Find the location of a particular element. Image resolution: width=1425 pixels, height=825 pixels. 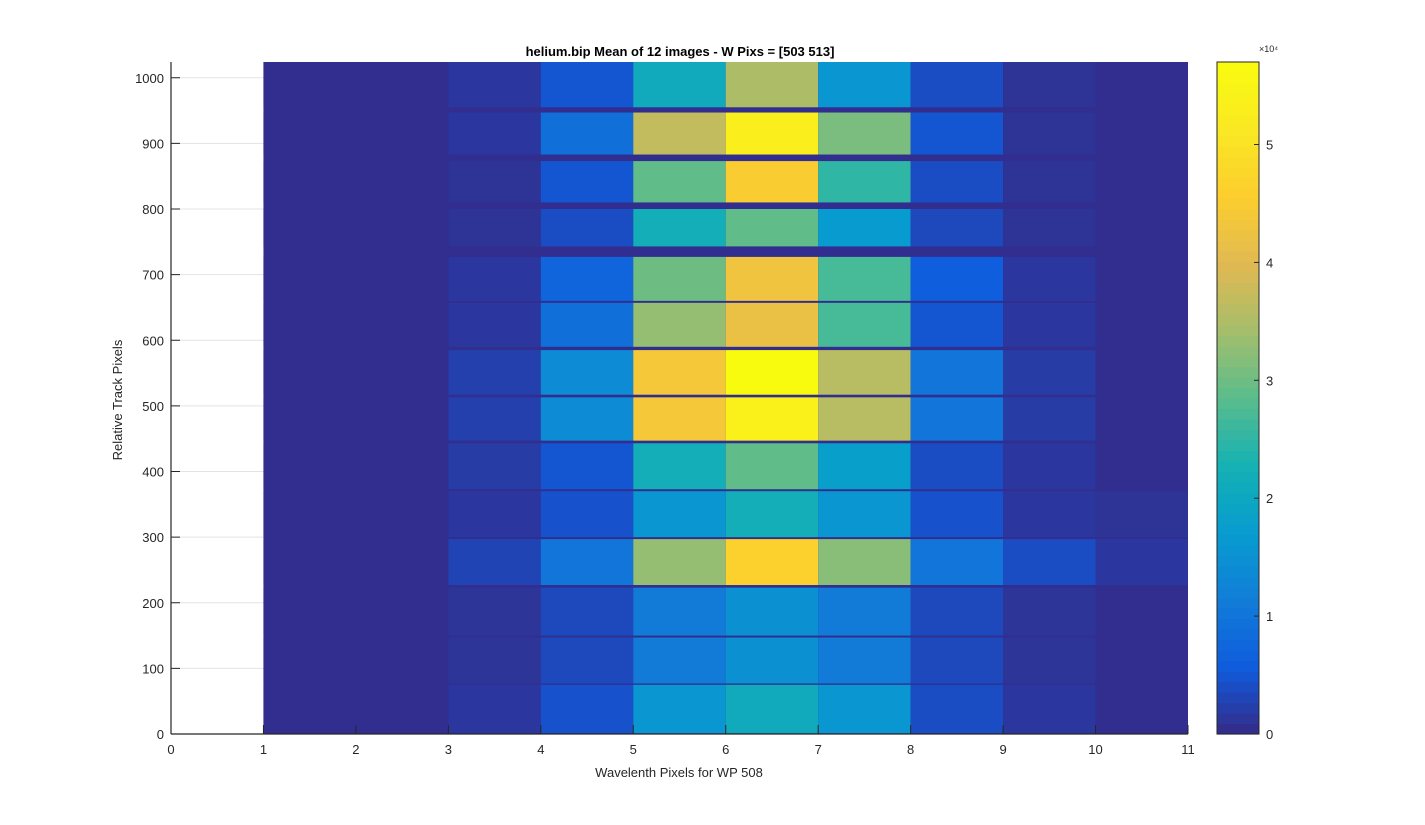

y-tick-label: 800 is located at coordinates (153, 209).